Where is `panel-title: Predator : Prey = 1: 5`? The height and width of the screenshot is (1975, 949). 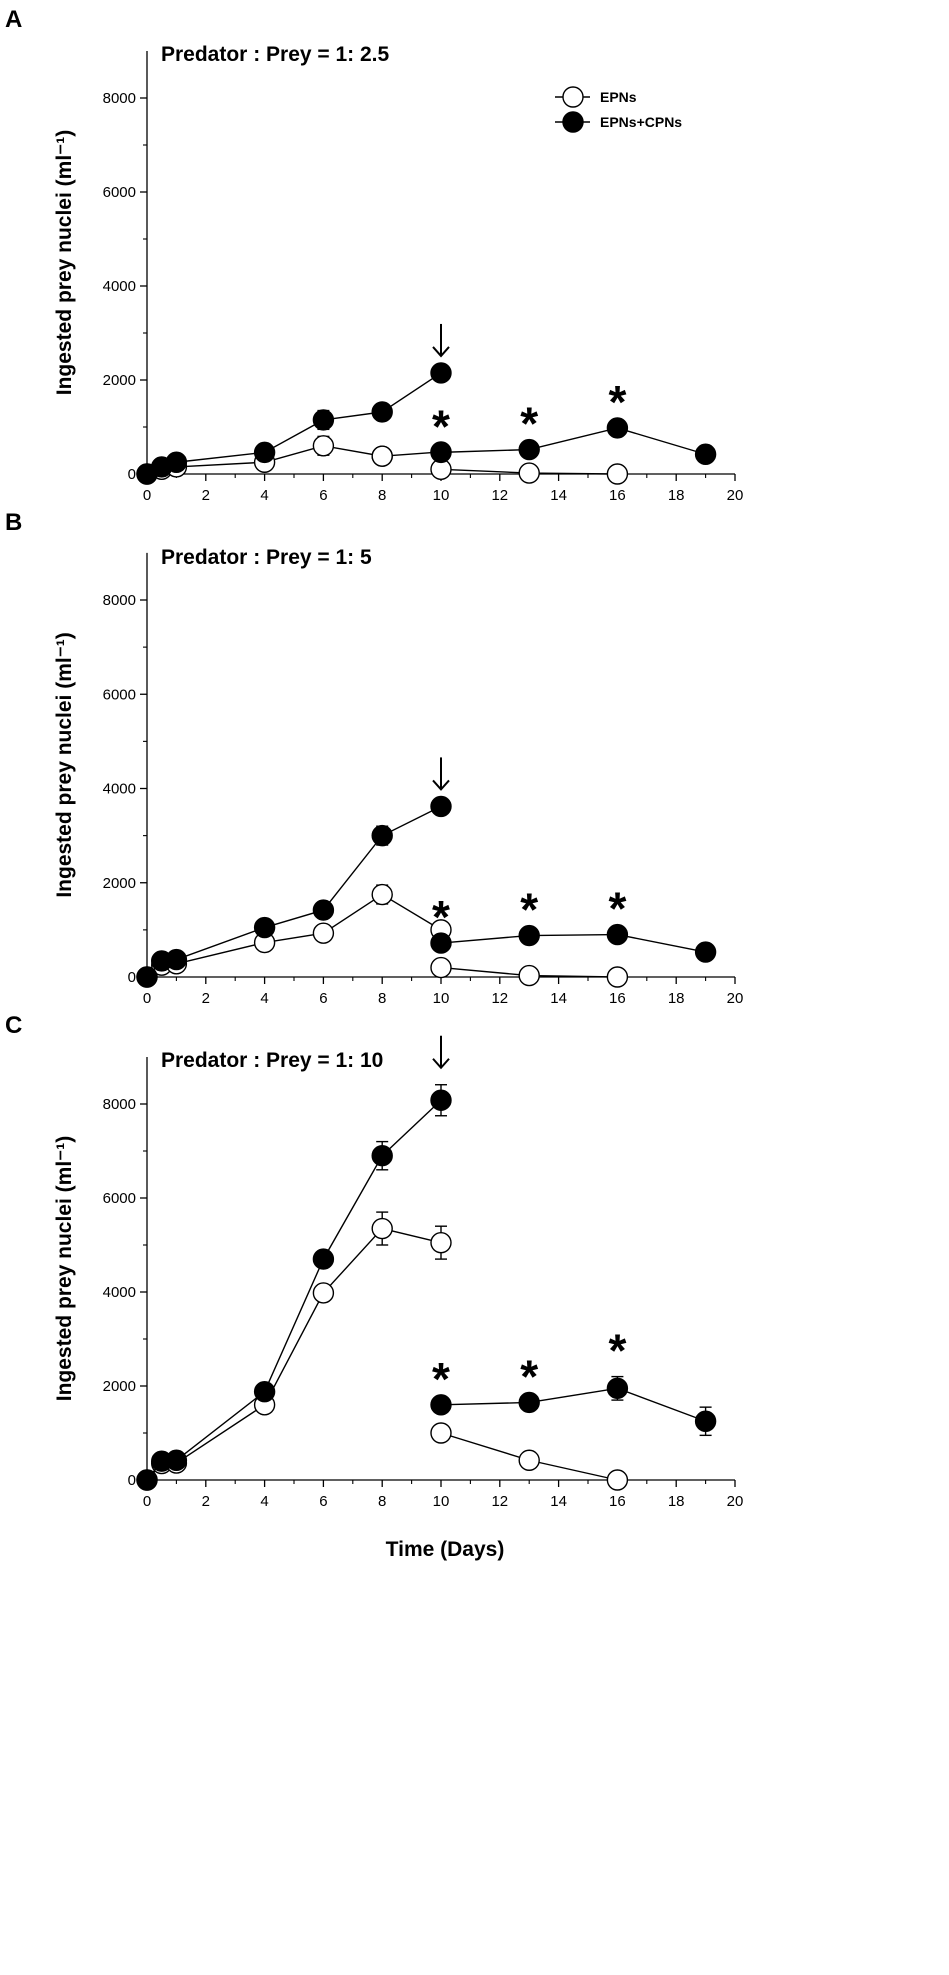
panel-title: Predator : Prey = 1: 5 is located at coordinates (266, 557).